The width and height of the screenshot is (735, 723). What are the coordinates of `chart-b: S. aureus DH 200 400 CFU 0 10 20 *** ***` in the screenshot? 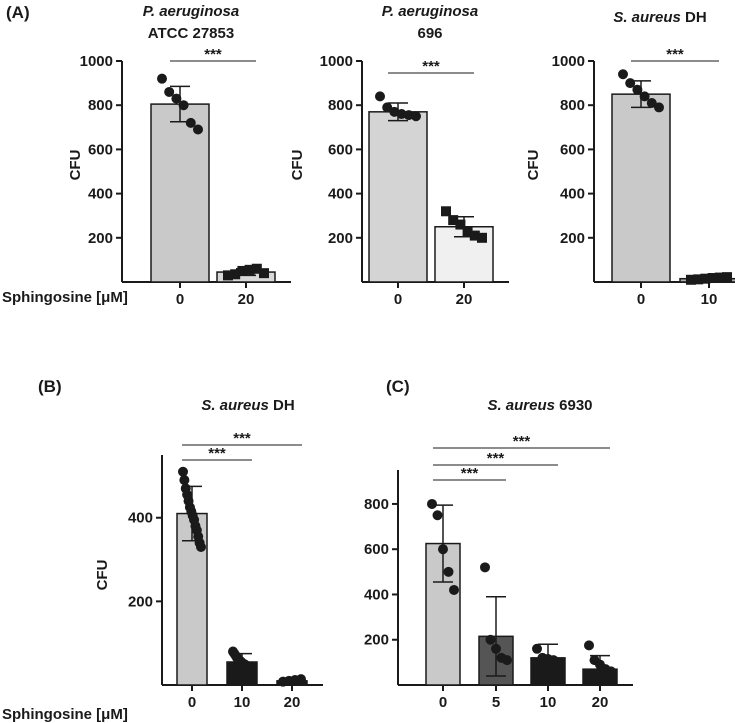 It's located at (208, 554).